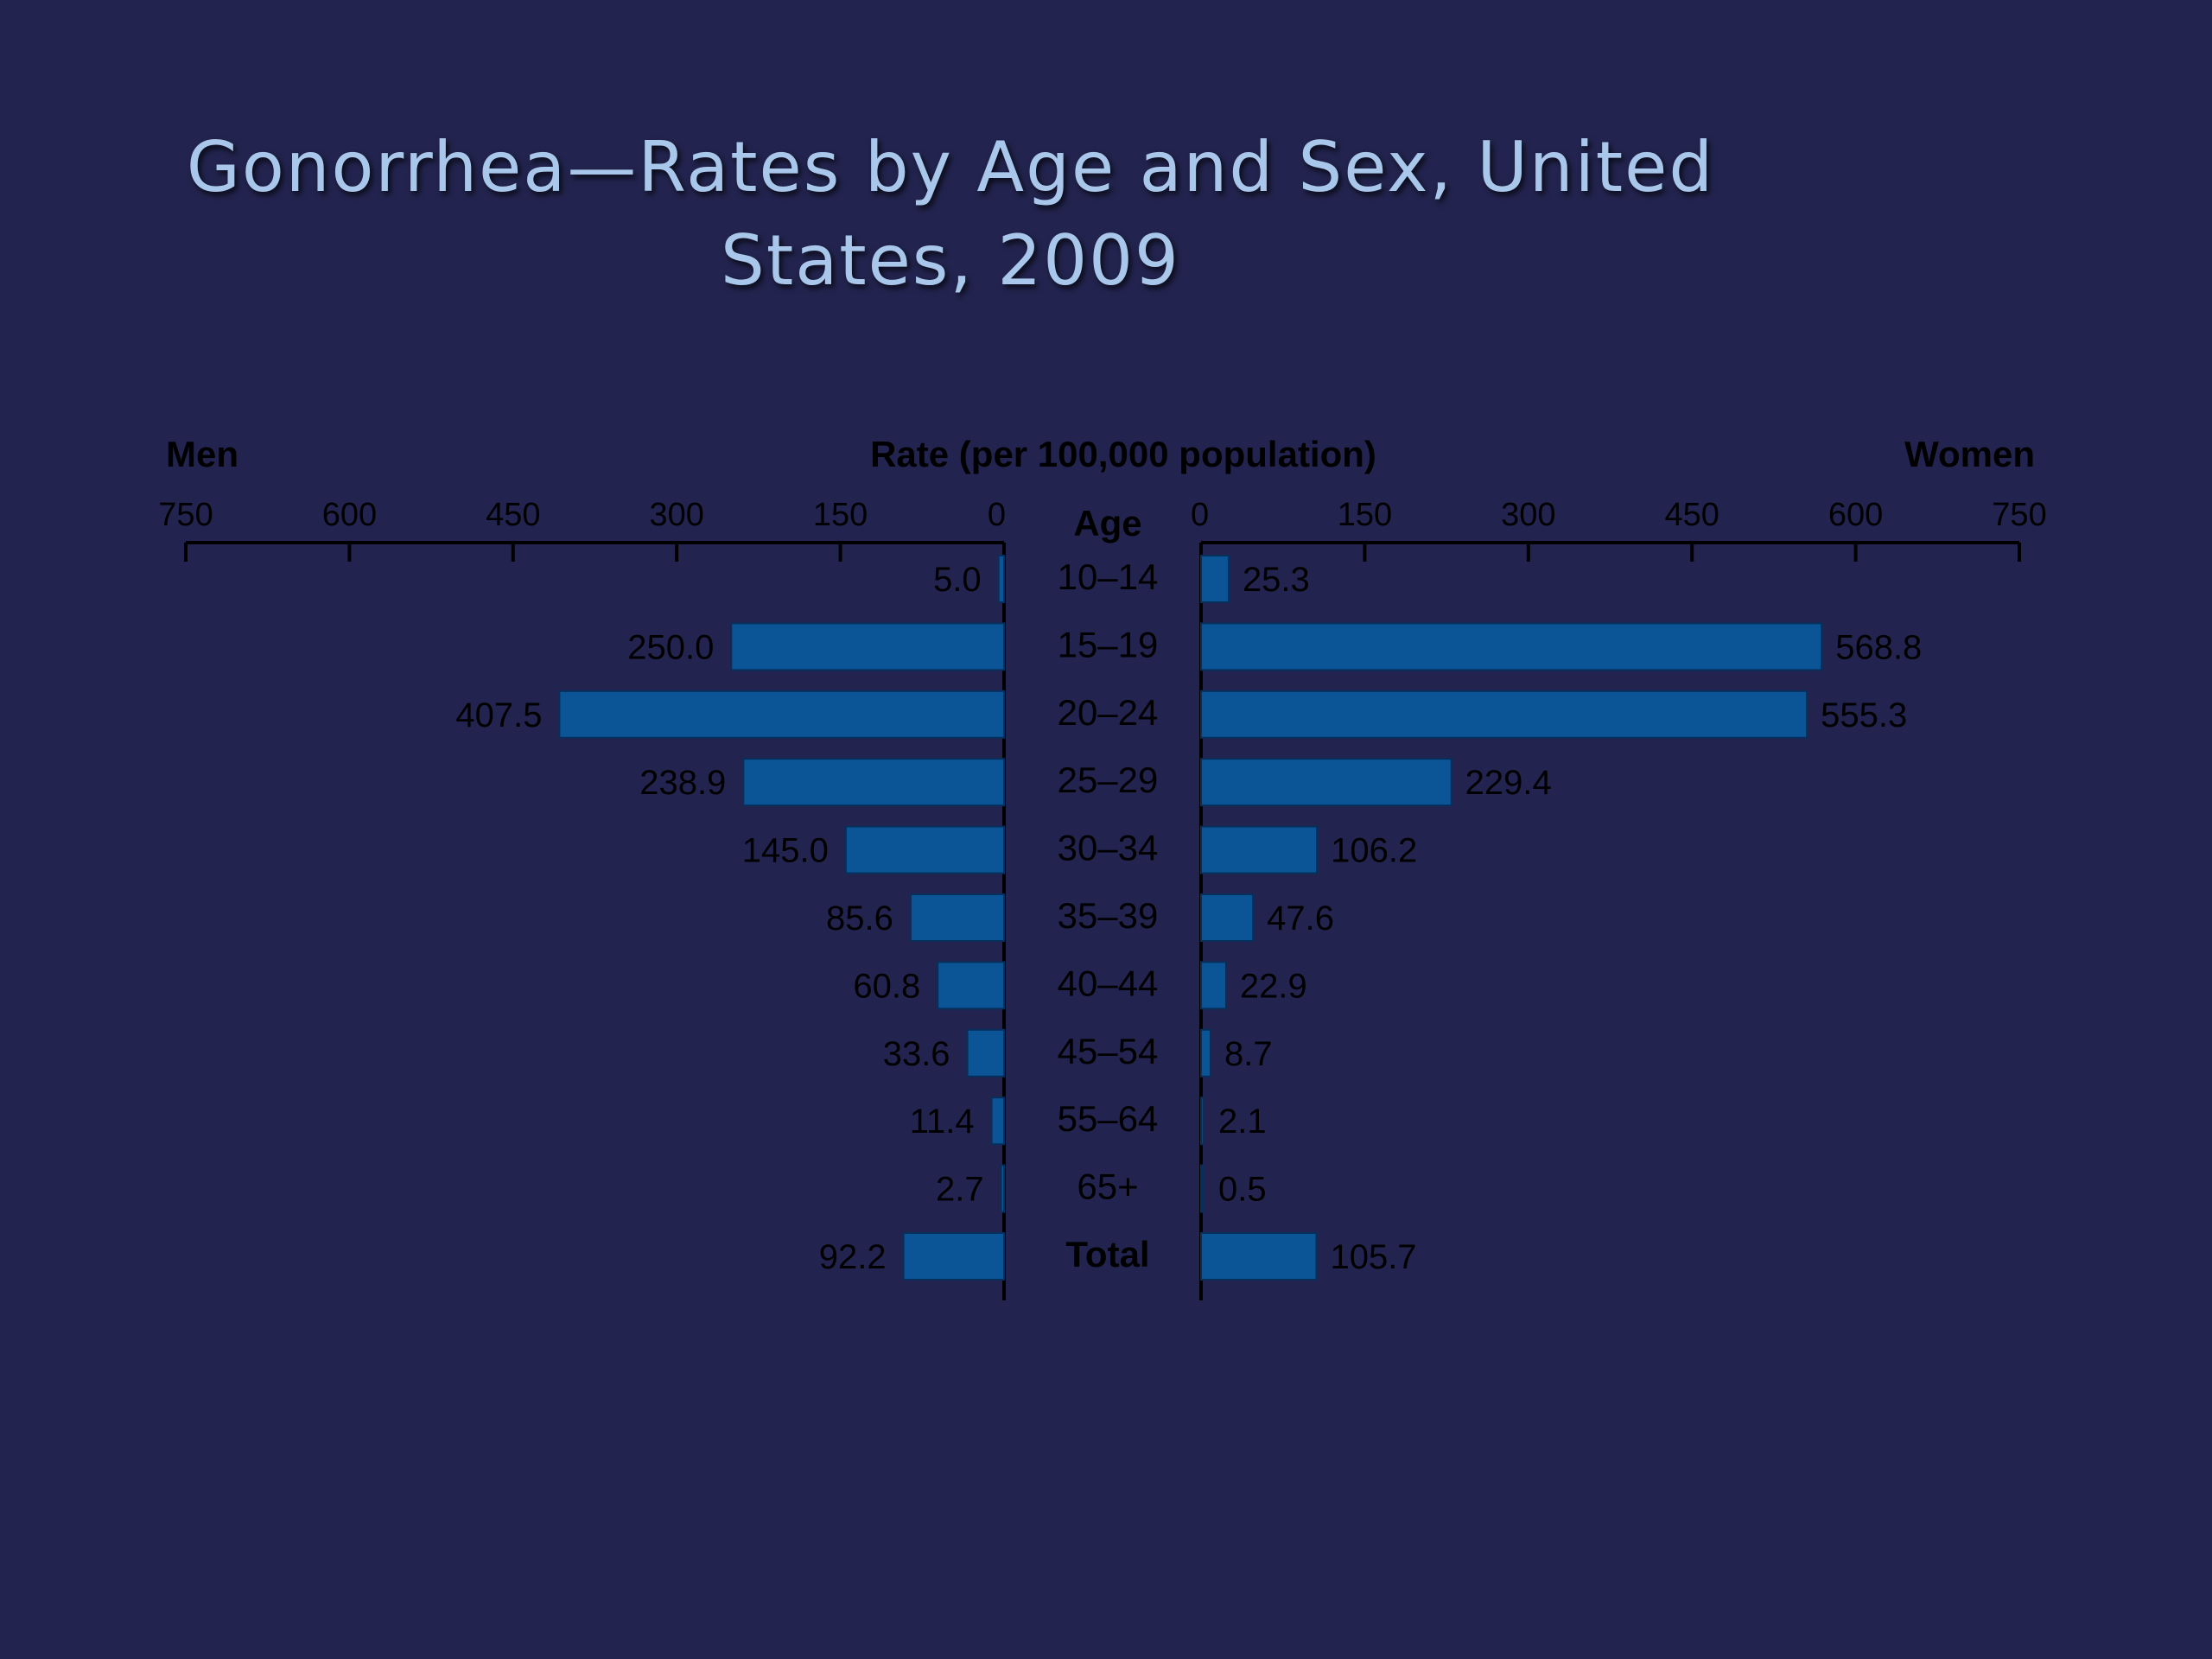 This screenshot has width=2212, height=1659. Describe the element at coordinates (960, 1190) in the screenshot. I see `men-value-label: 2.7` at that location.